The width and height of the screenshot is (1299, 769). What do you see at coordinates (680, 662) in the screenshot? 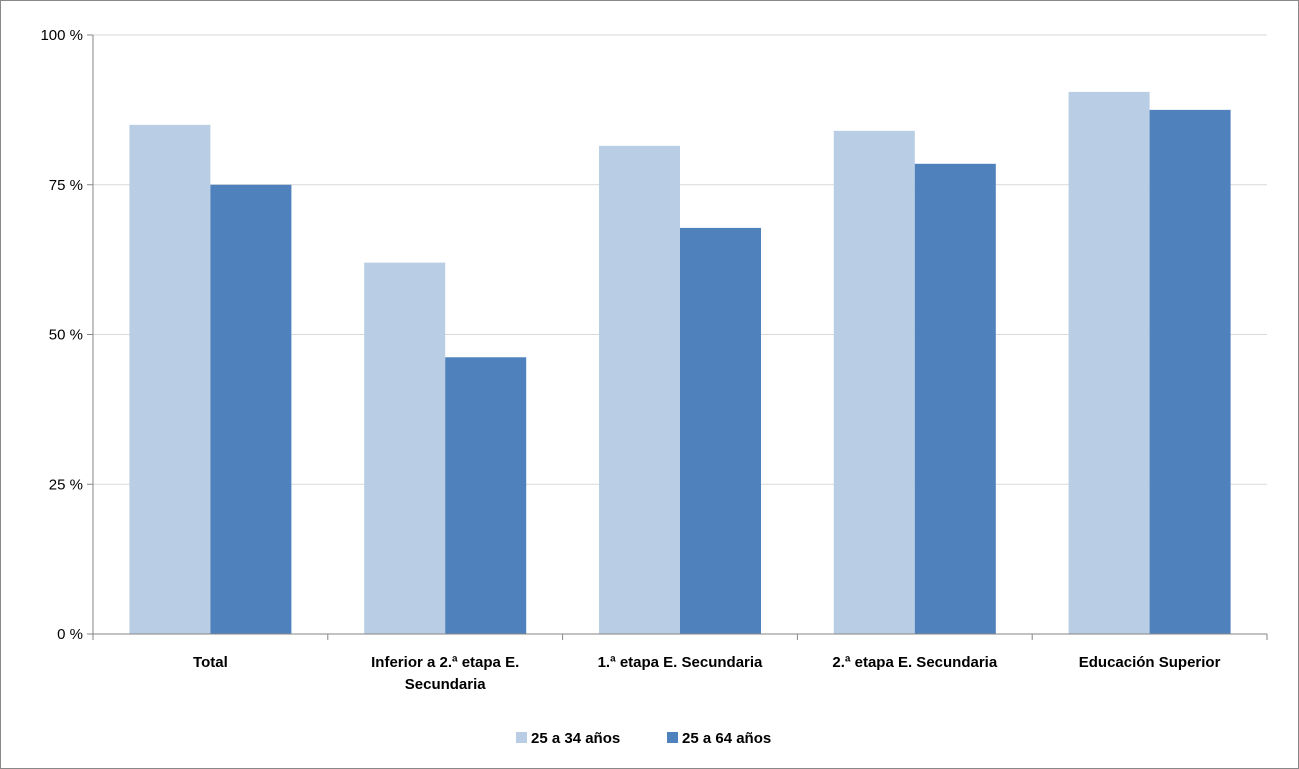
I see `x-category-label: 1.ª etapa E. Secundaria` at bounding box center [680, 662].